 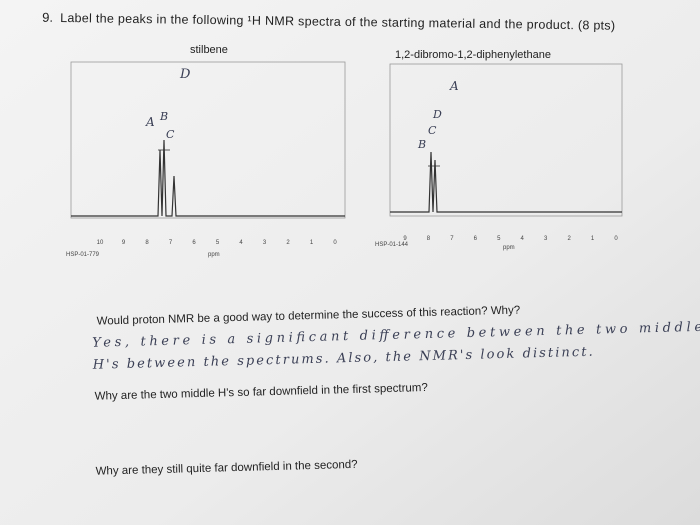 What do you see at coordinates (100, 243) in the screenshot?
I see `axis-tick-label: 10` at bounding box center [100, 243].